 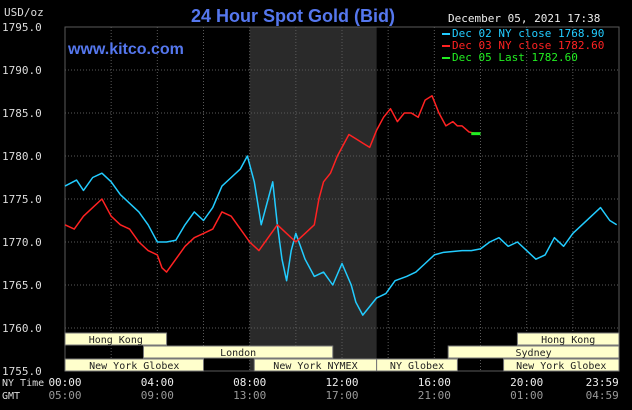 What do you see at coordinates (64, 382) in the screenshot?
I see `time-tick-label: 00:00` at bounding box center [64, 382].